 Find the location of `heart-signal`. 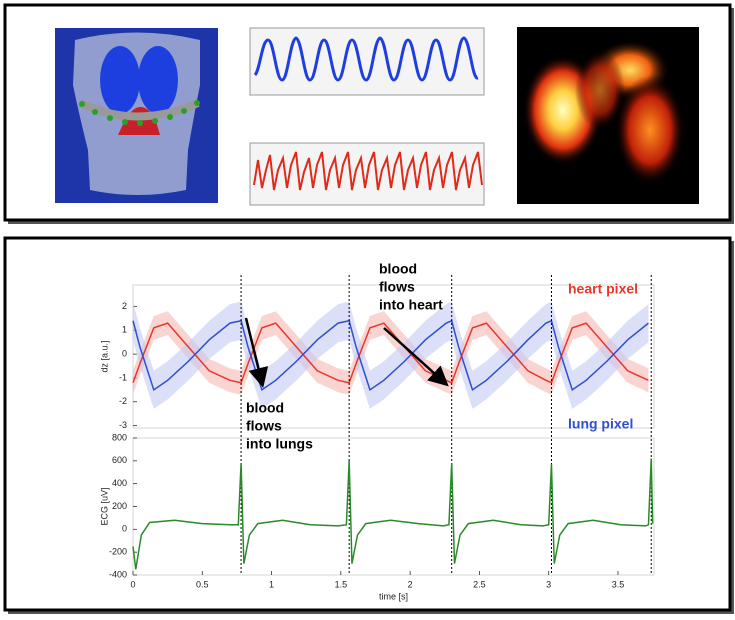

heart-signal is located at coordinates (368, 171).